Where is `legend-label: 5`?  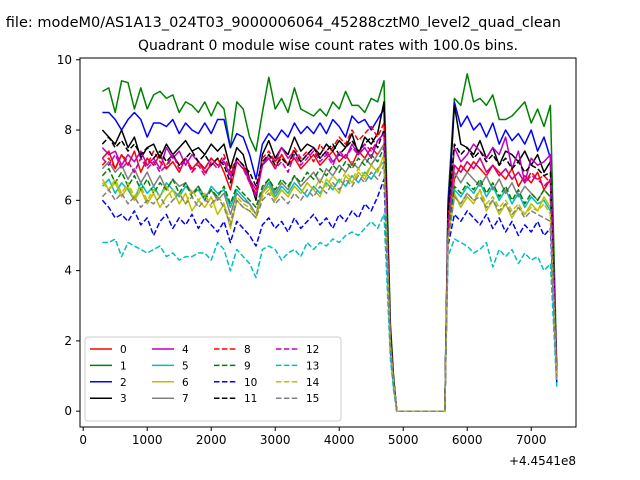 legend-label: 5 is located at coordinates (185, 366).